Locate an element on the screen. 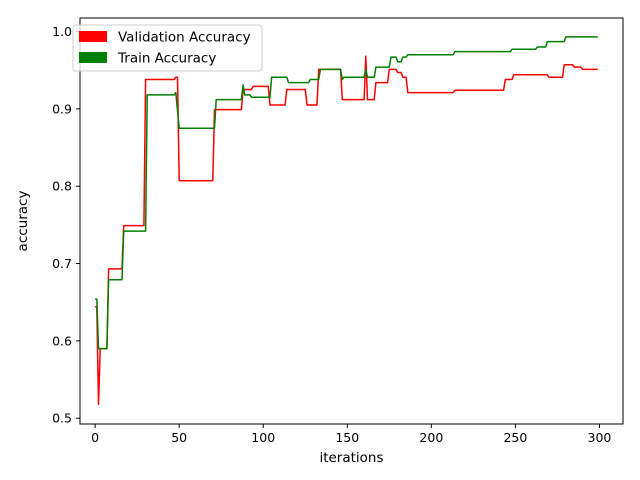  legend: Validation Accuracy Train Accuracy is located at coordinates (167, 48).